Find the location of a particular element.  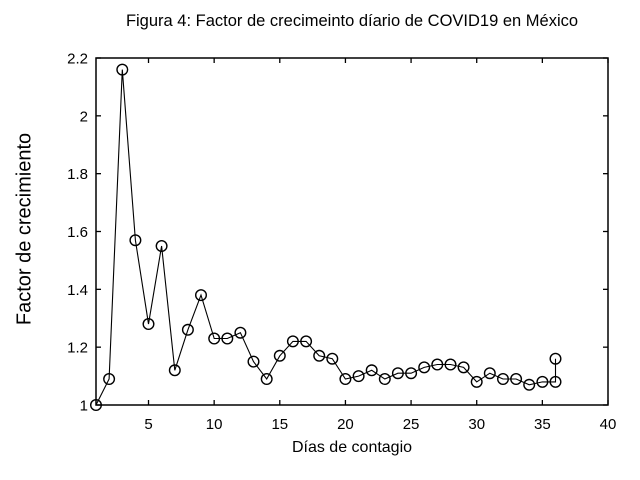

x-tick-label: 10 is located at coordinates (214, 424).